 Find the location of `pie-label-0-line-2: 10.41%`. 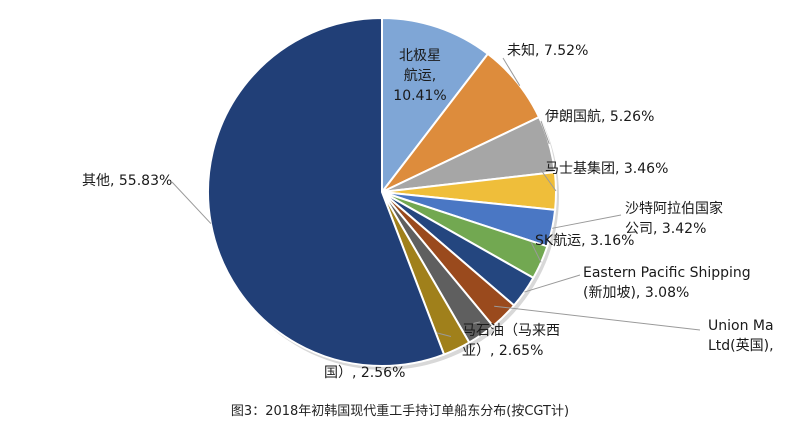

pie-label-0-line-2: 10.41% is located at coordinates (419, 96).